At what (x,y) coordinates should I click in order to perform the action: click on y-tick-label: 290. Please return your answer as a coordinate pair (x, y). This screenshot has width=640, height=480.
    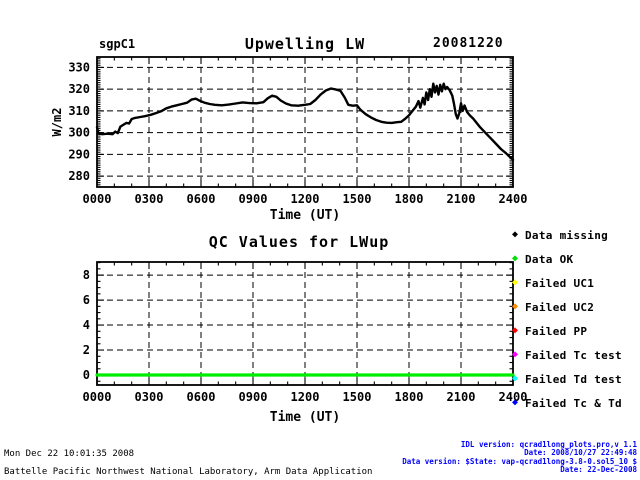
    Looking at the image, I should click on (79, 154).